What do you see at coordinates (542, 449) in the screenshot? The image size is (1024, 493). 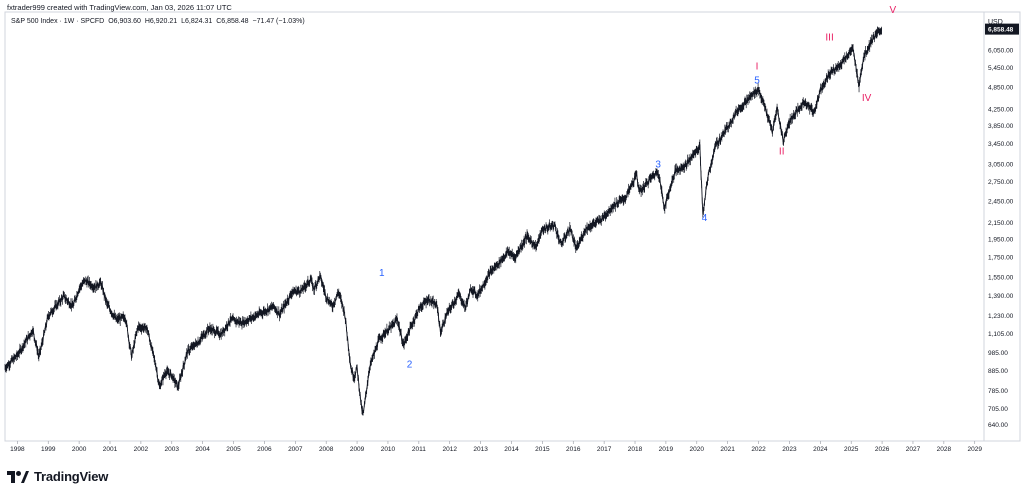 I see `x-tick-label: 2015` at bounding box center [542, 449].